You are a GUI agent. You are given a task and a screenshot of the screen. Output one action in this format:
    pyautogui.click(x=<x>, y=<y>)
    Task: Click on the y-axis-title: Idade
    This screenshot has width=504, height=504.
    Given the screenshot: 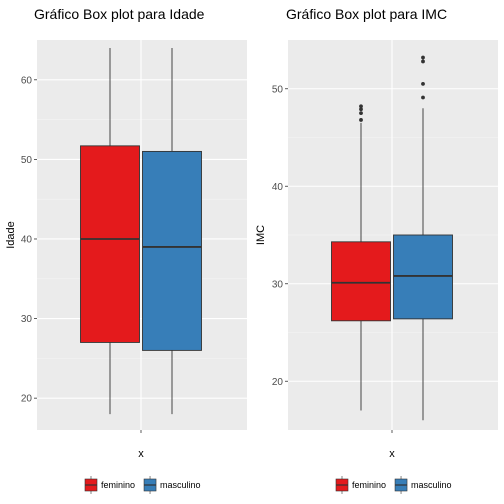 What is the action you would take?
    pyautogui.click(x=11, y=235)
    